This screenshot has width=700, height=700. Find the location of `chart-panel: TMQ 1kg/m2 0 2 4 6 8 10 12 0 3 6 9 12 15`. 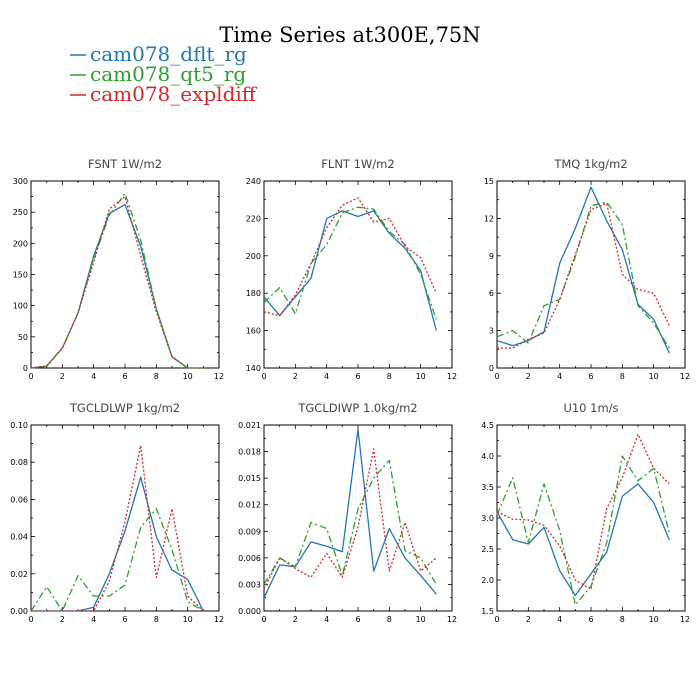

chart-panel: TMQ 1kg/m2 0 2 4 6 8 10 12 0 3 6 9 12 15 is located at coordinates (587, 269).